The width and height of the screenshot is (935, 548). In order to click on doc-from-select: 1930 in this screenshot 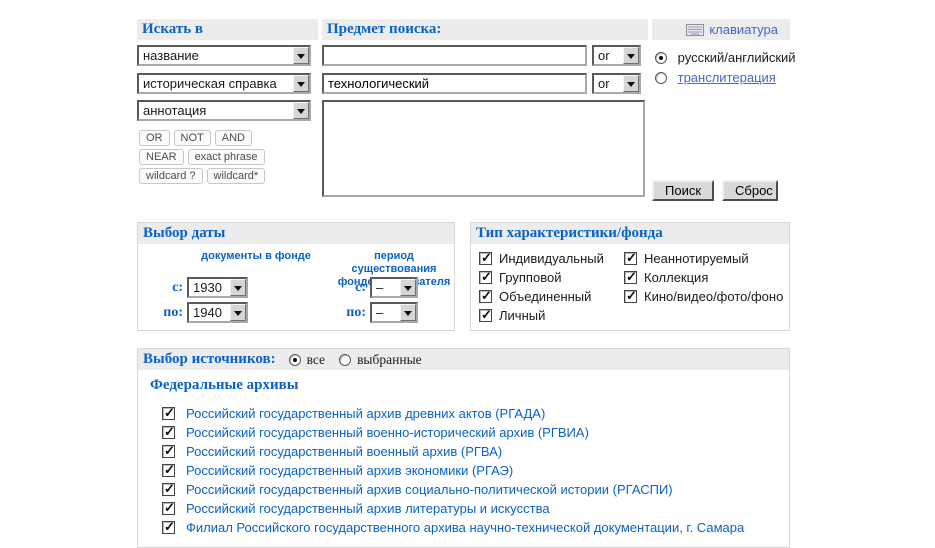, I will do `click(217, 287)`.